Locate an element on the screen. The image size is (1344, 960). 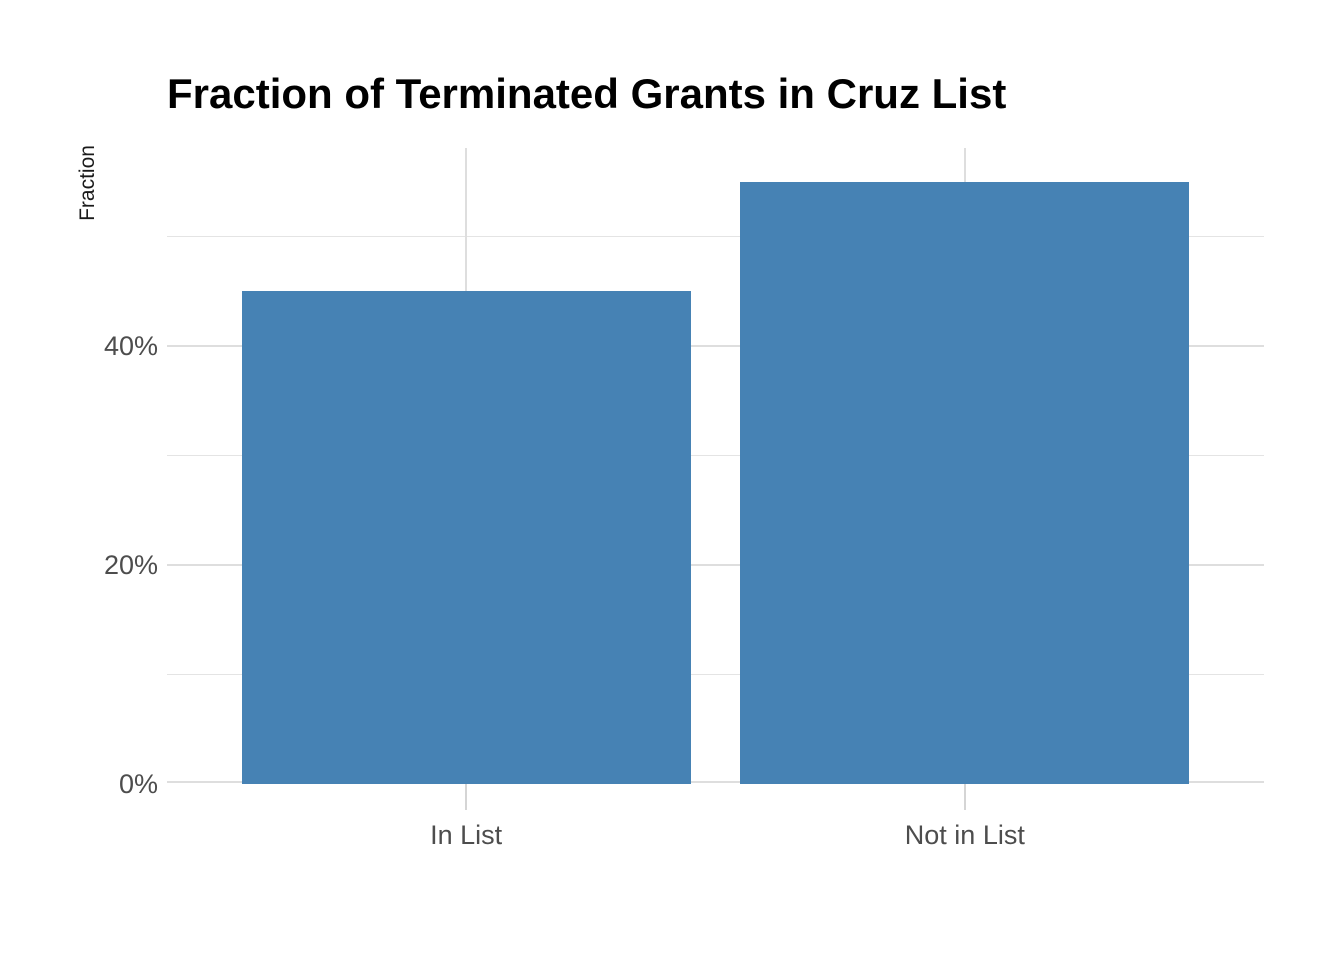
y-axis-title: Fraction is located at coordinates (87, 183).